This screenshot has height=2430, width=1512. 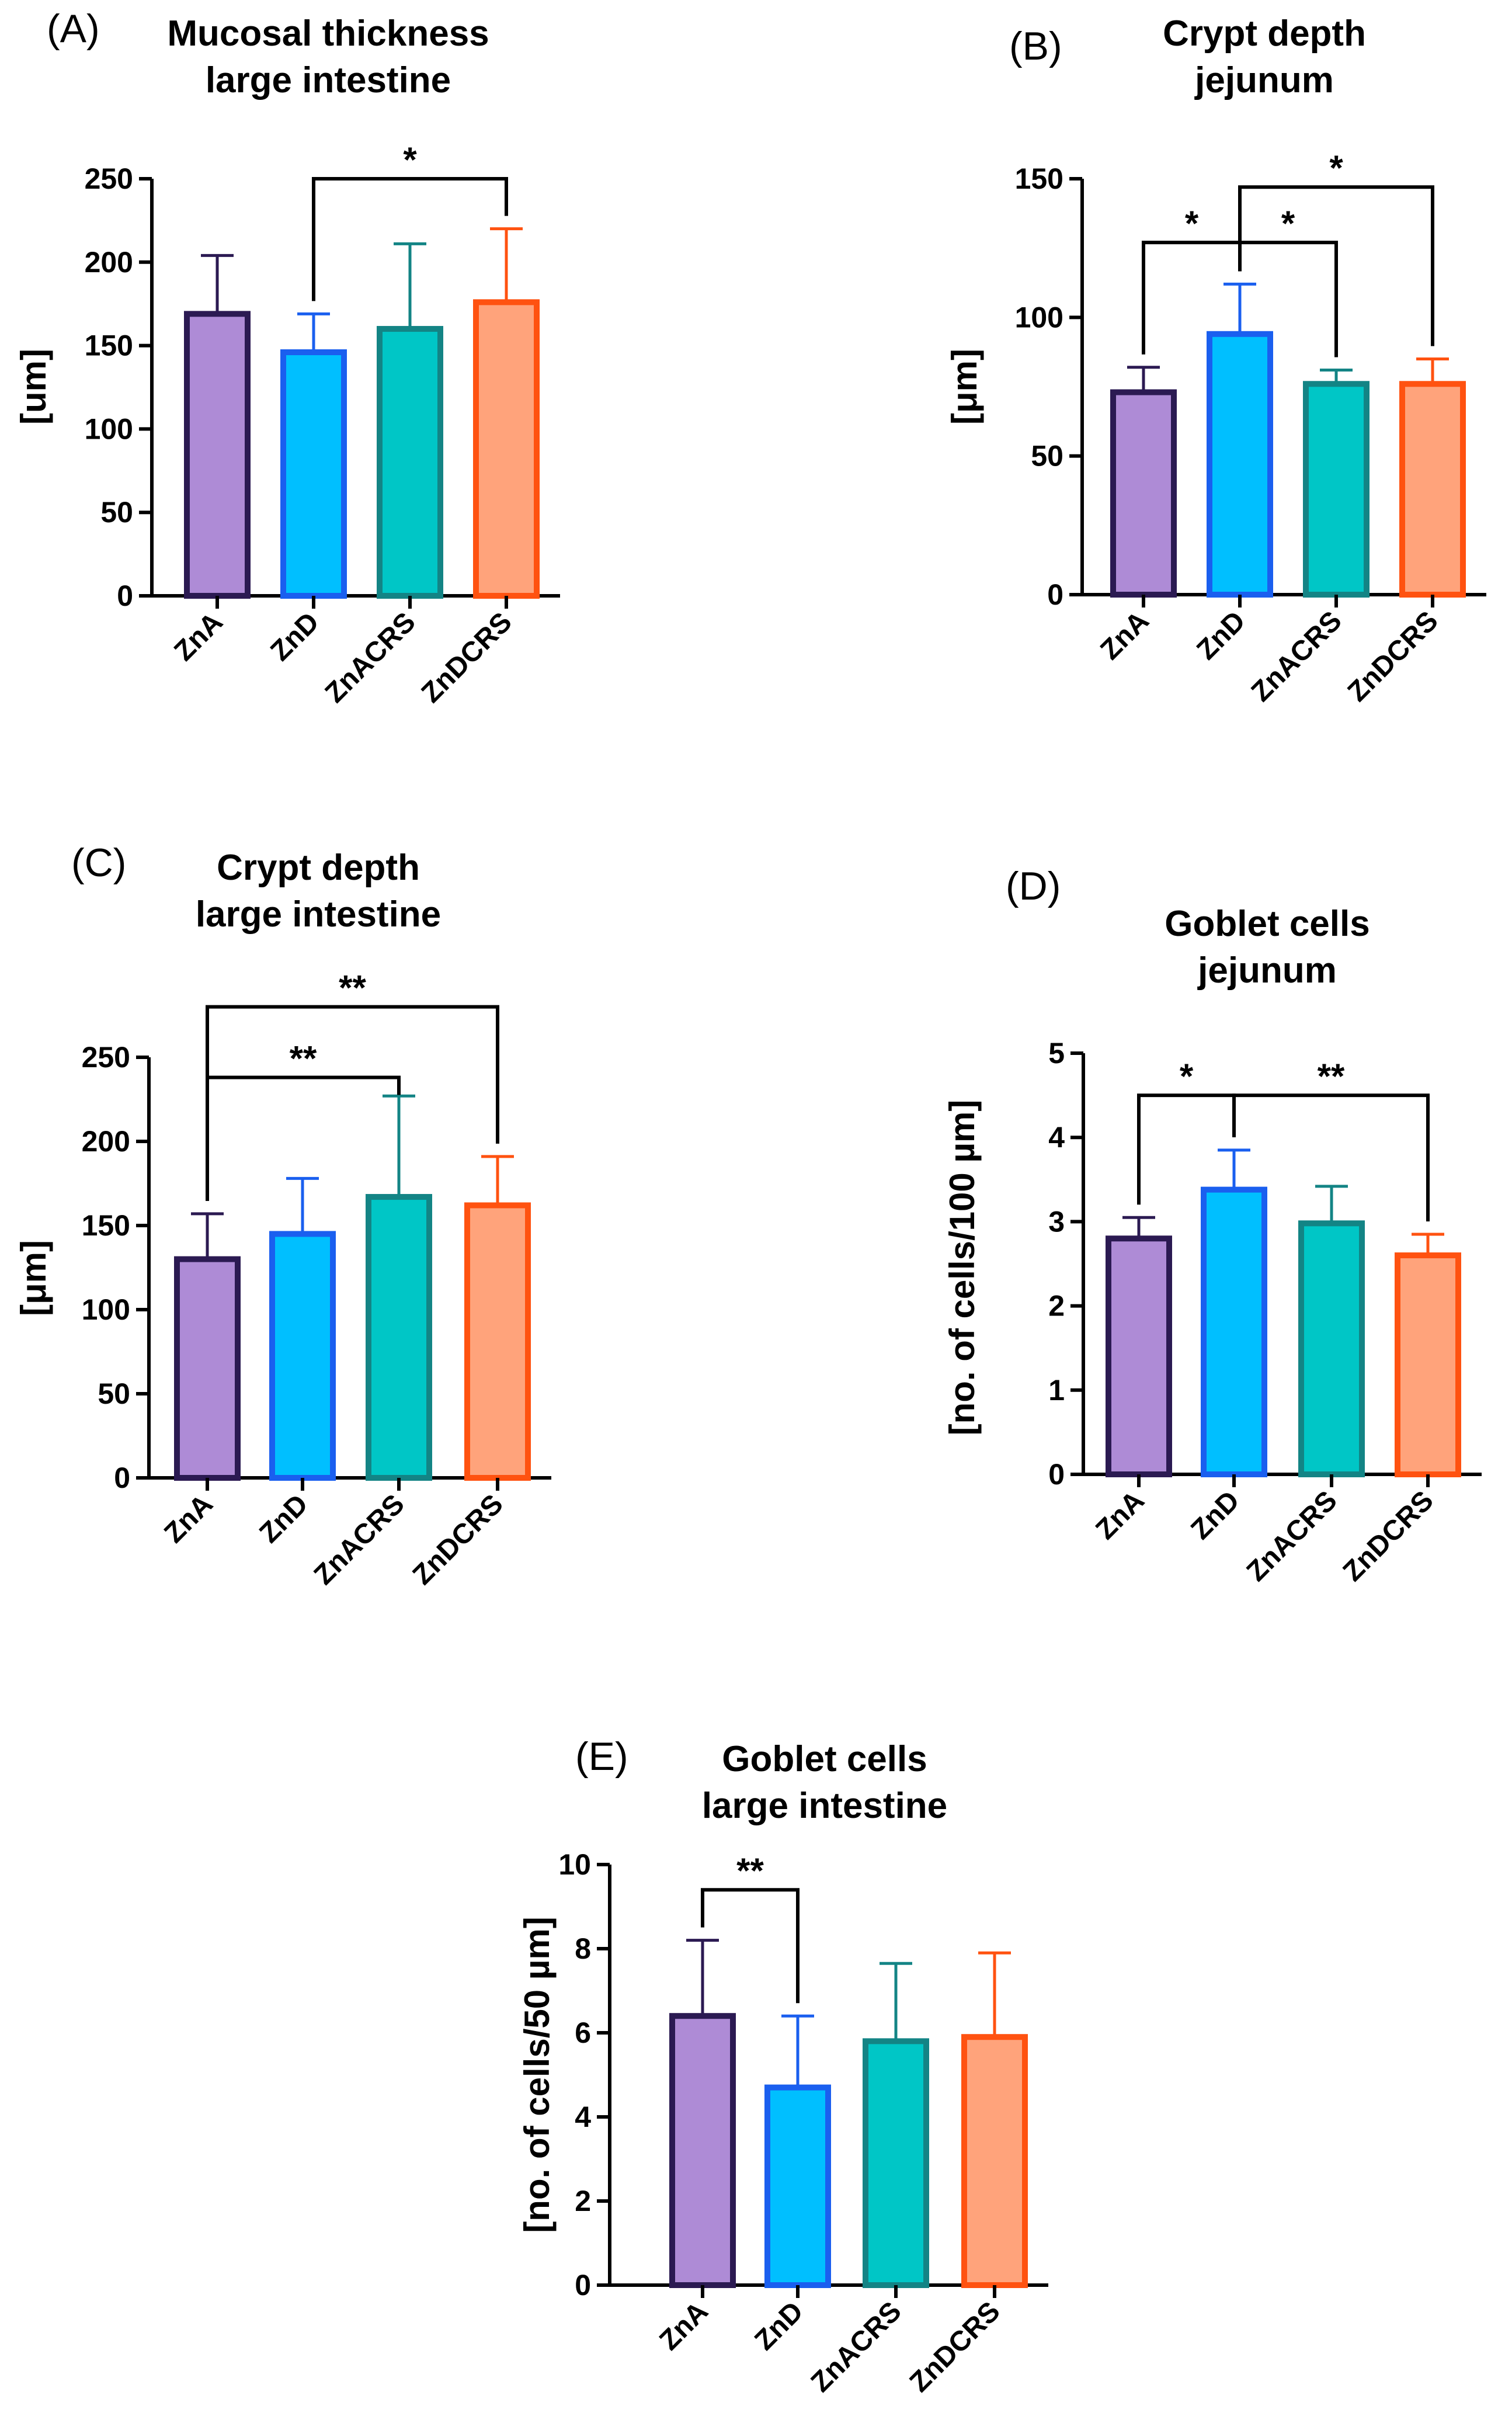 What do you see at coordinates (1056, 1137) in the screenshot?
I see `y-tick-label-d-4: 4` at bounding box center [1056, 1137].